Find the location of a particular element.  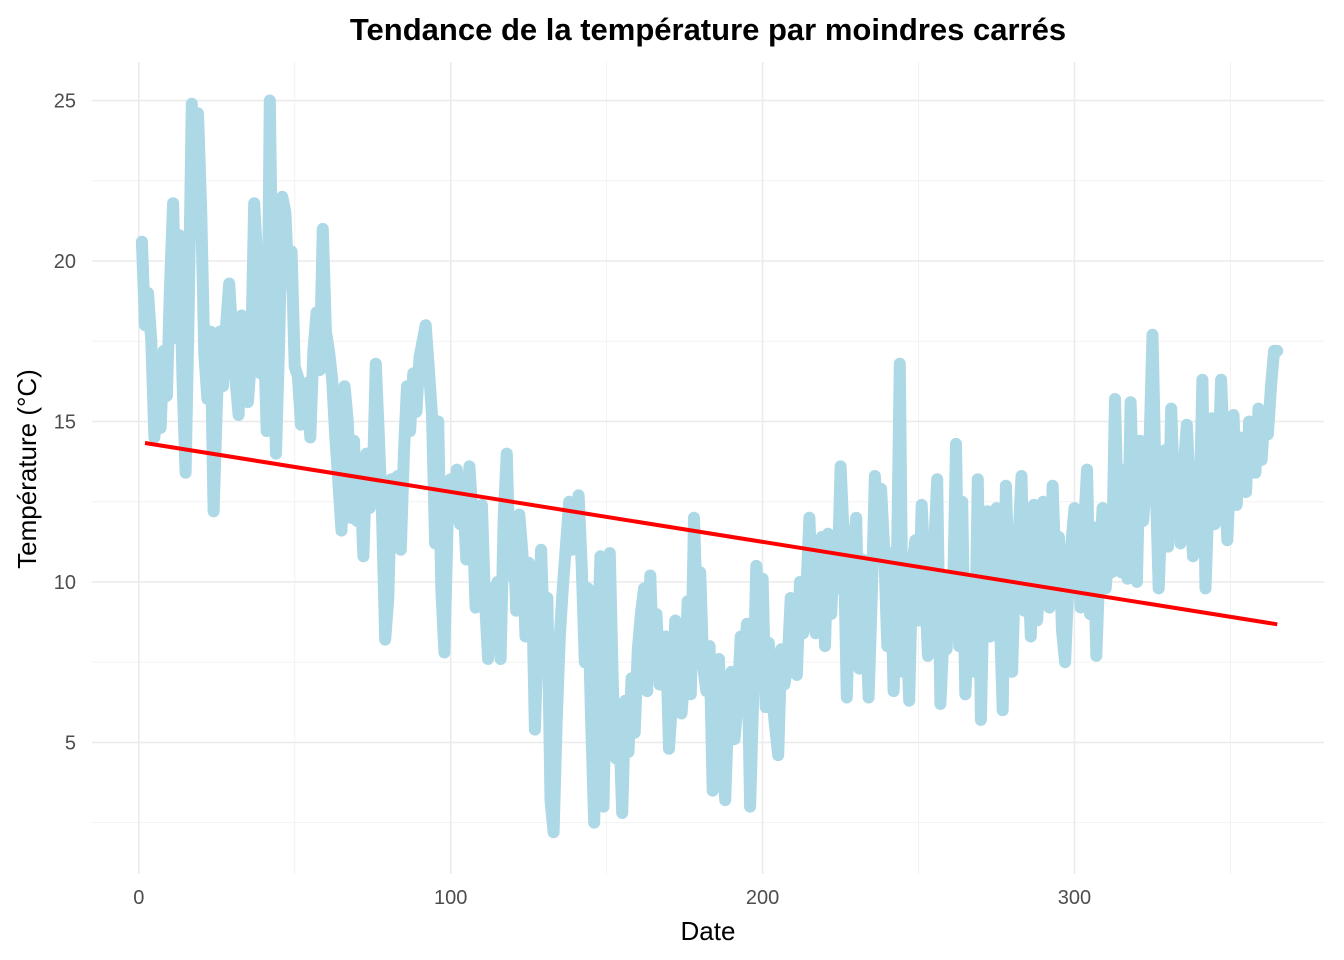

y-tick-label: 25 is located at coordinates (65, 102).